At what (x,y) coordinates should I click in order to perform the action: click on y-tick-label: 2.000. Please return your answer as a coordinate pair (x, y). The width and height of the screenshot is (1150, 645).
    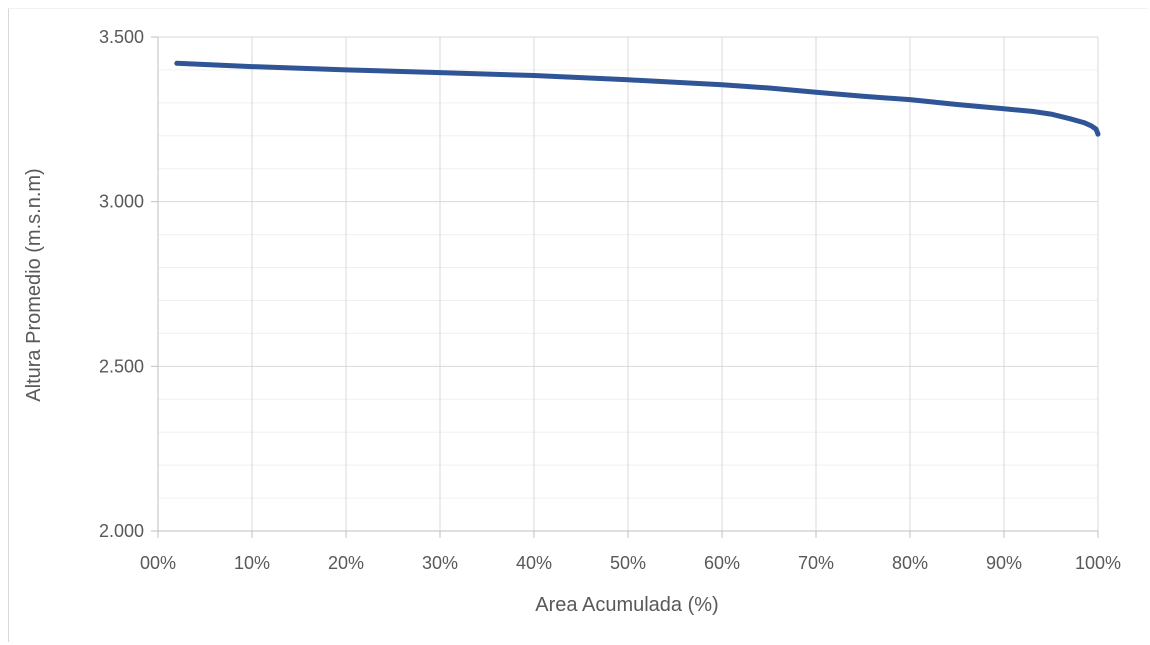
    Looking at the image, I should click on (121, 531).